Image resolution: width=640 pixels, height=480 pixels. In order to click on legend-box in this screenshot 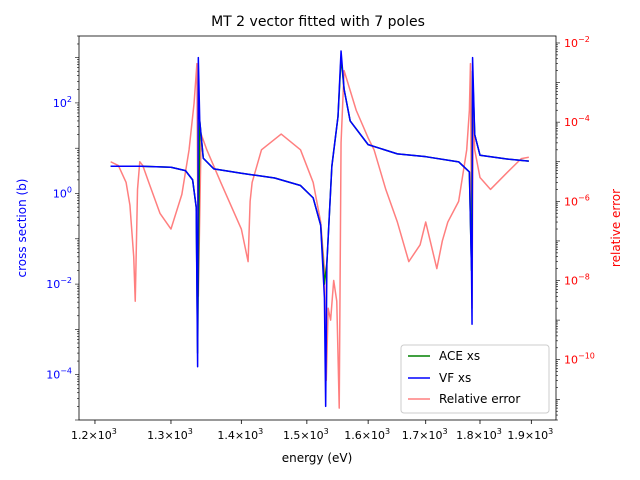, I will do `click(475, 379)`.